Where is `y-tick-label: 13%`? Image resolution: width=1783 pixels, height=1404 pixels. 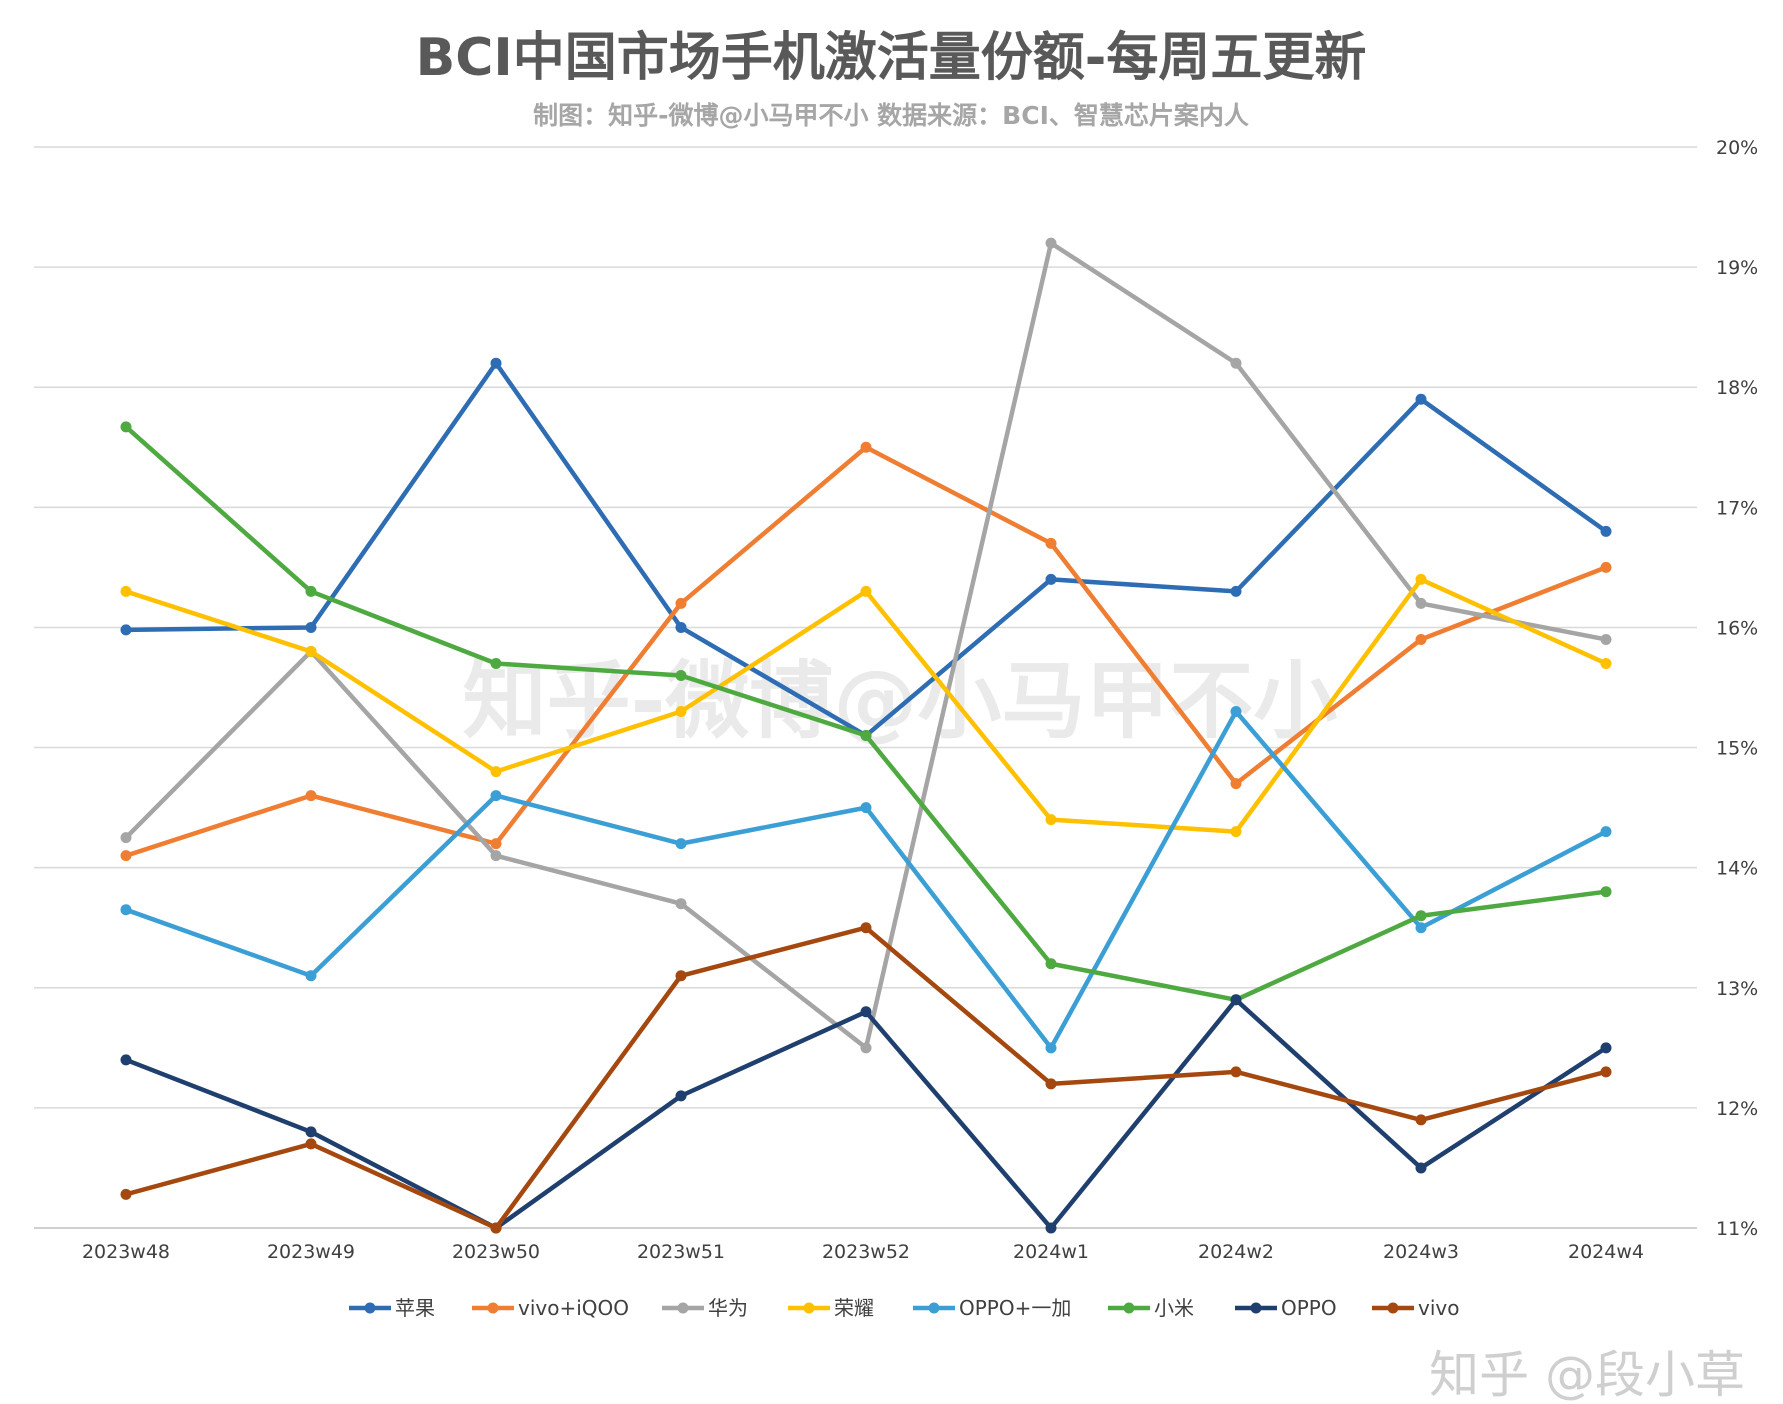
y-tick-label: 13% is located at coordinates (1737, 989).